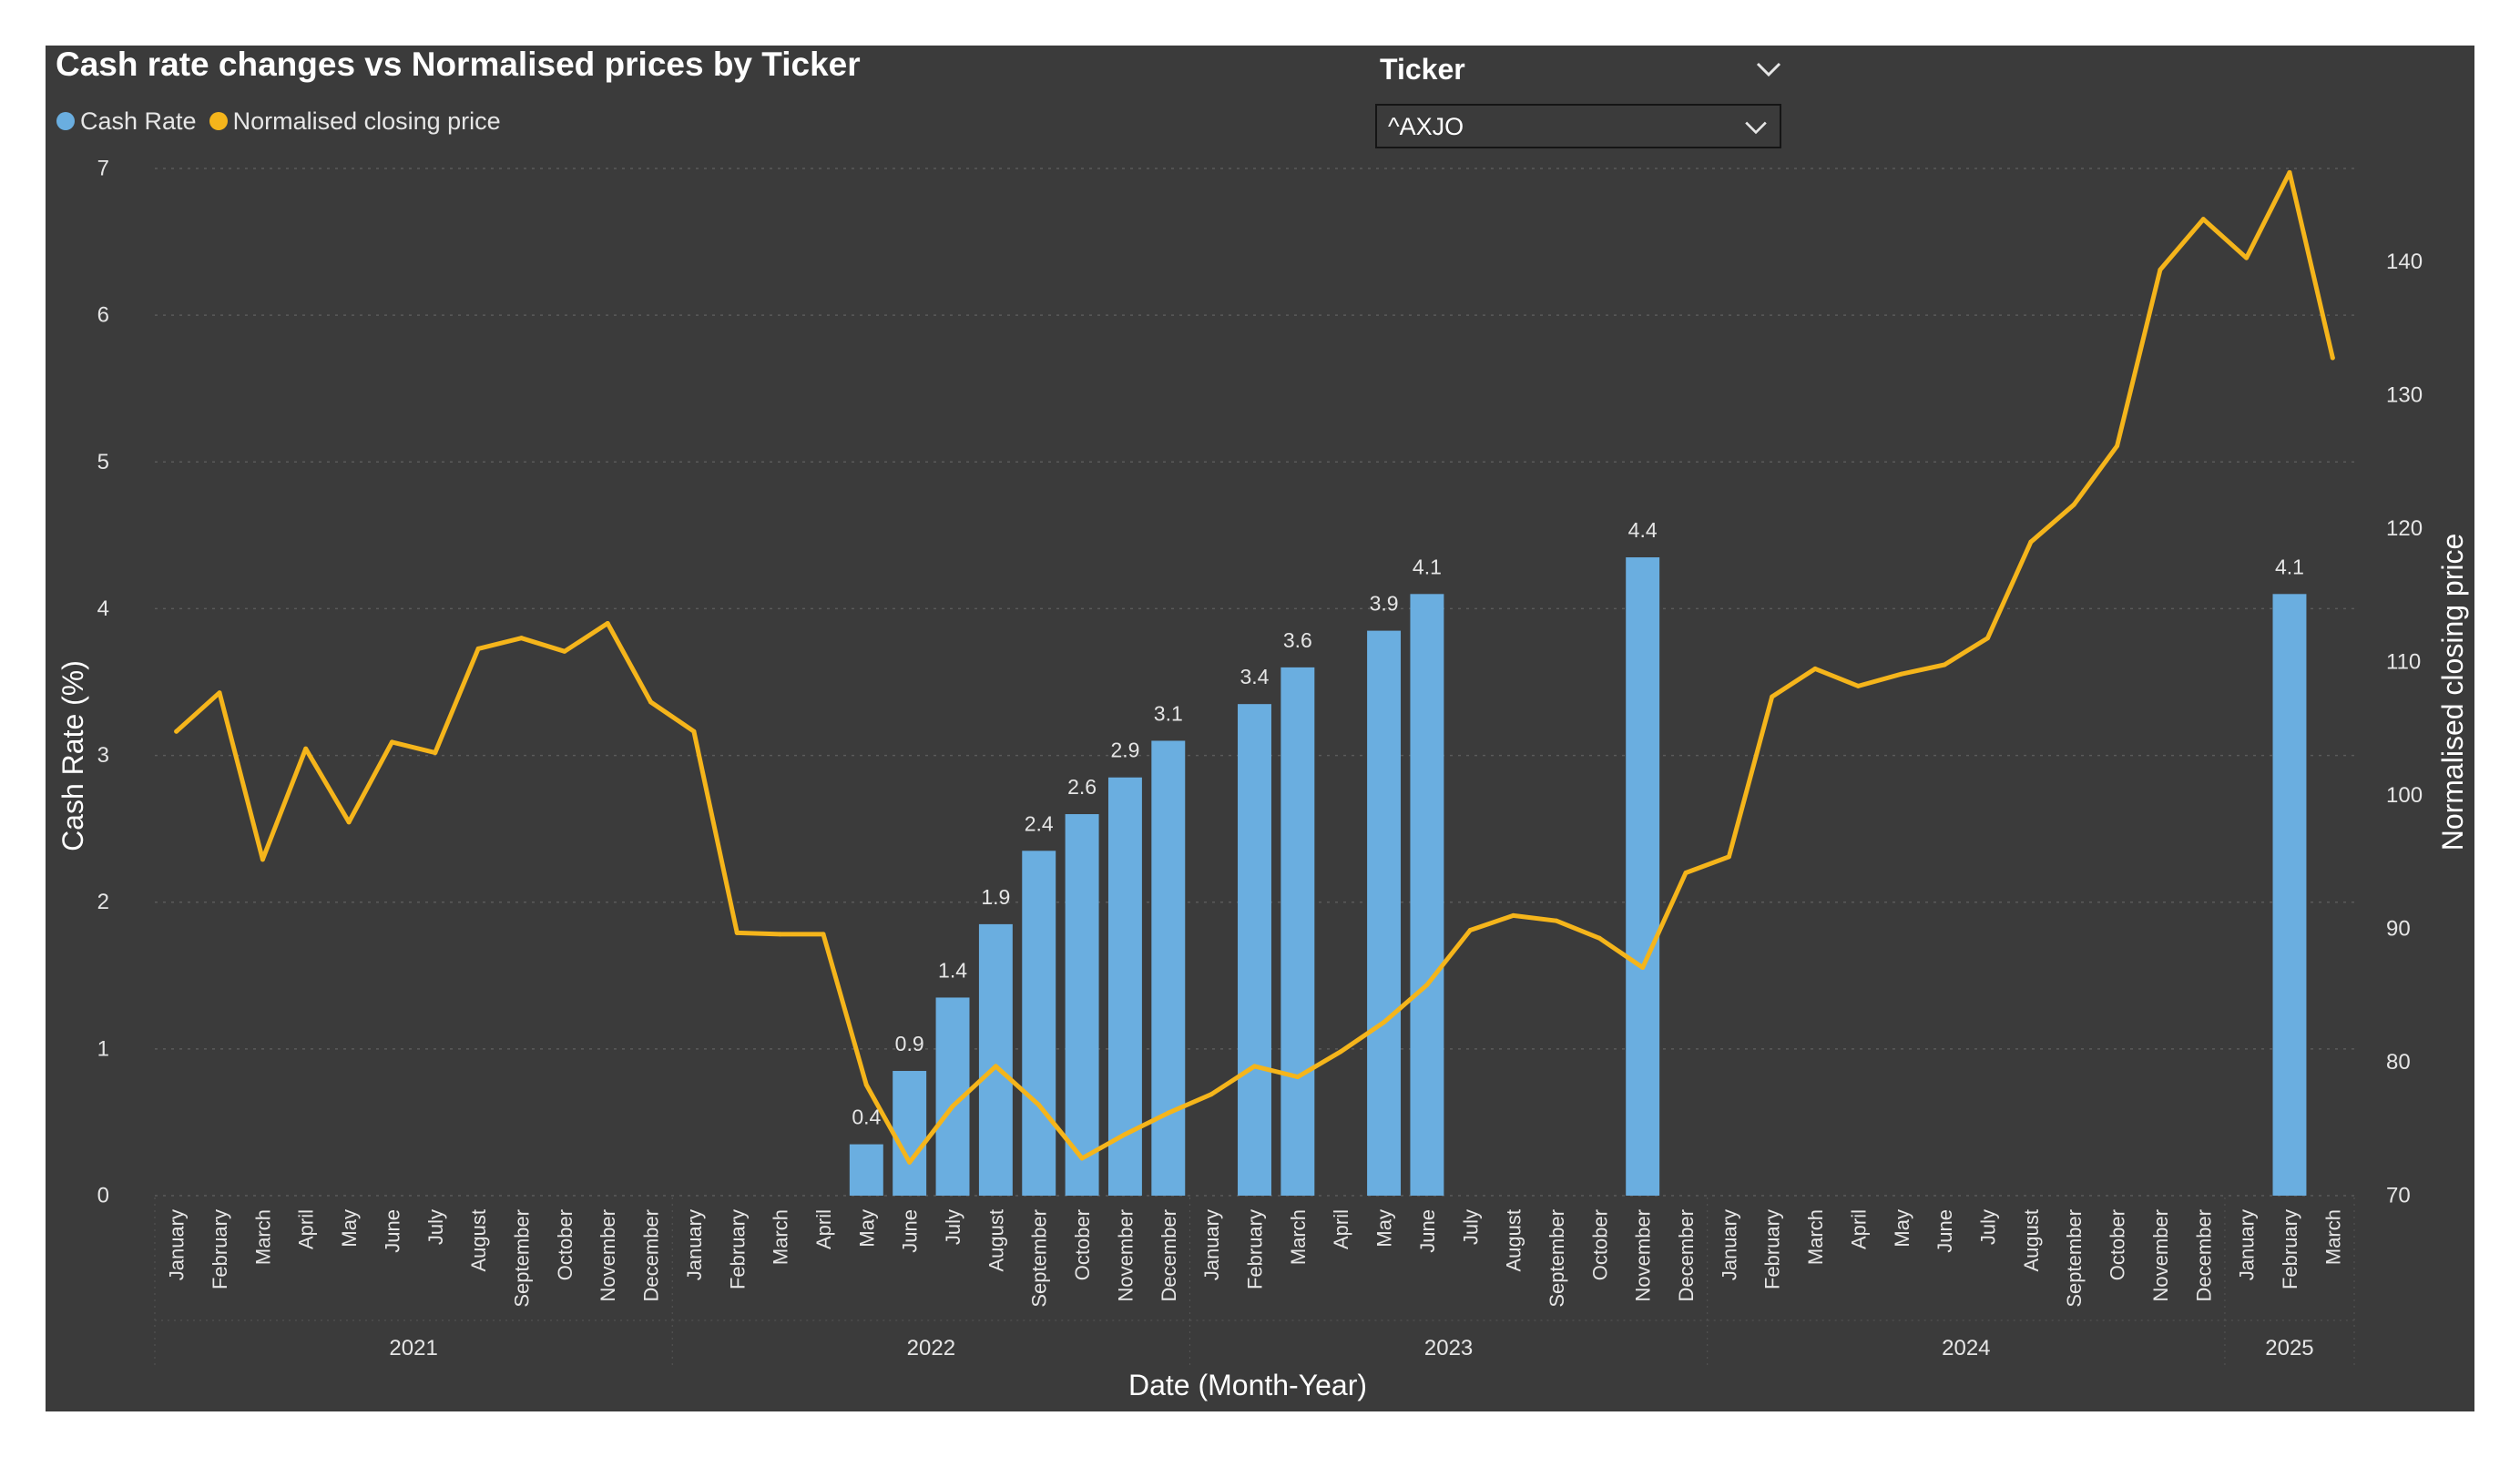 Image resolution: width=2520 pixels, height=1457 pixels. Describe the element at coordinates (1297, 640) in the screenshot. I see `bar-data-label: 3.6` at that location.